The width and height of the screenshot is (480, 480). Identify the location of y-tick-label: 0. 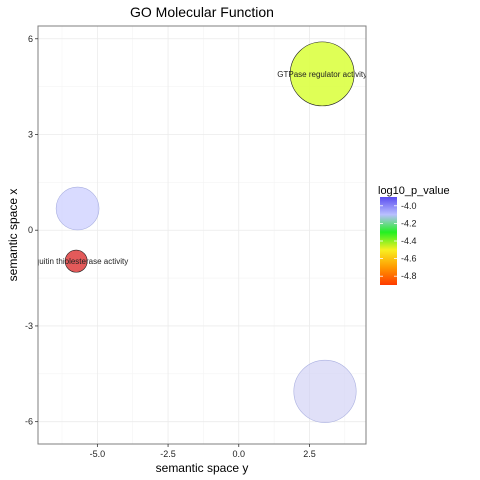
(30, 230).